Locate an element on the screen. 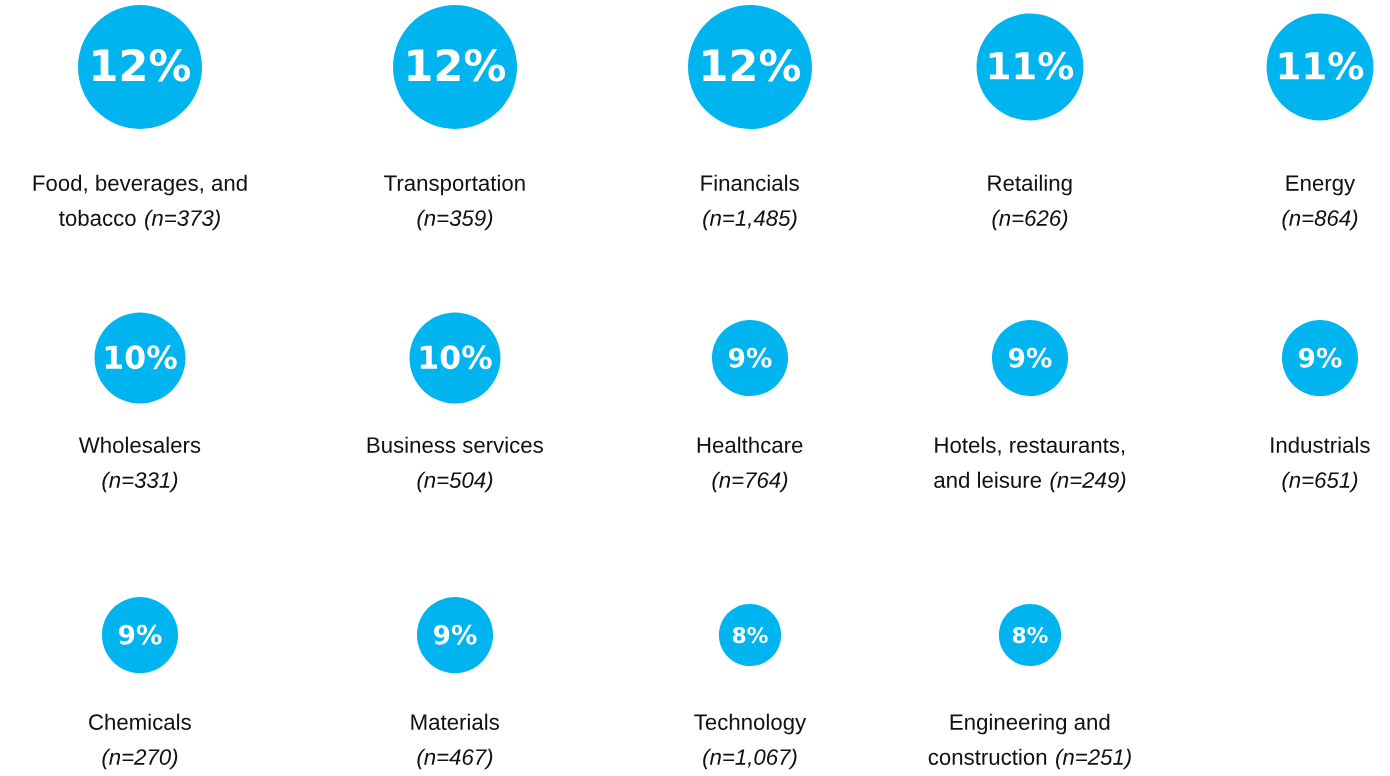 The width and height of the screenshot is (1390, 776). category-label: Engineering and construction (n=251) is located at coordinates (1029, 741).